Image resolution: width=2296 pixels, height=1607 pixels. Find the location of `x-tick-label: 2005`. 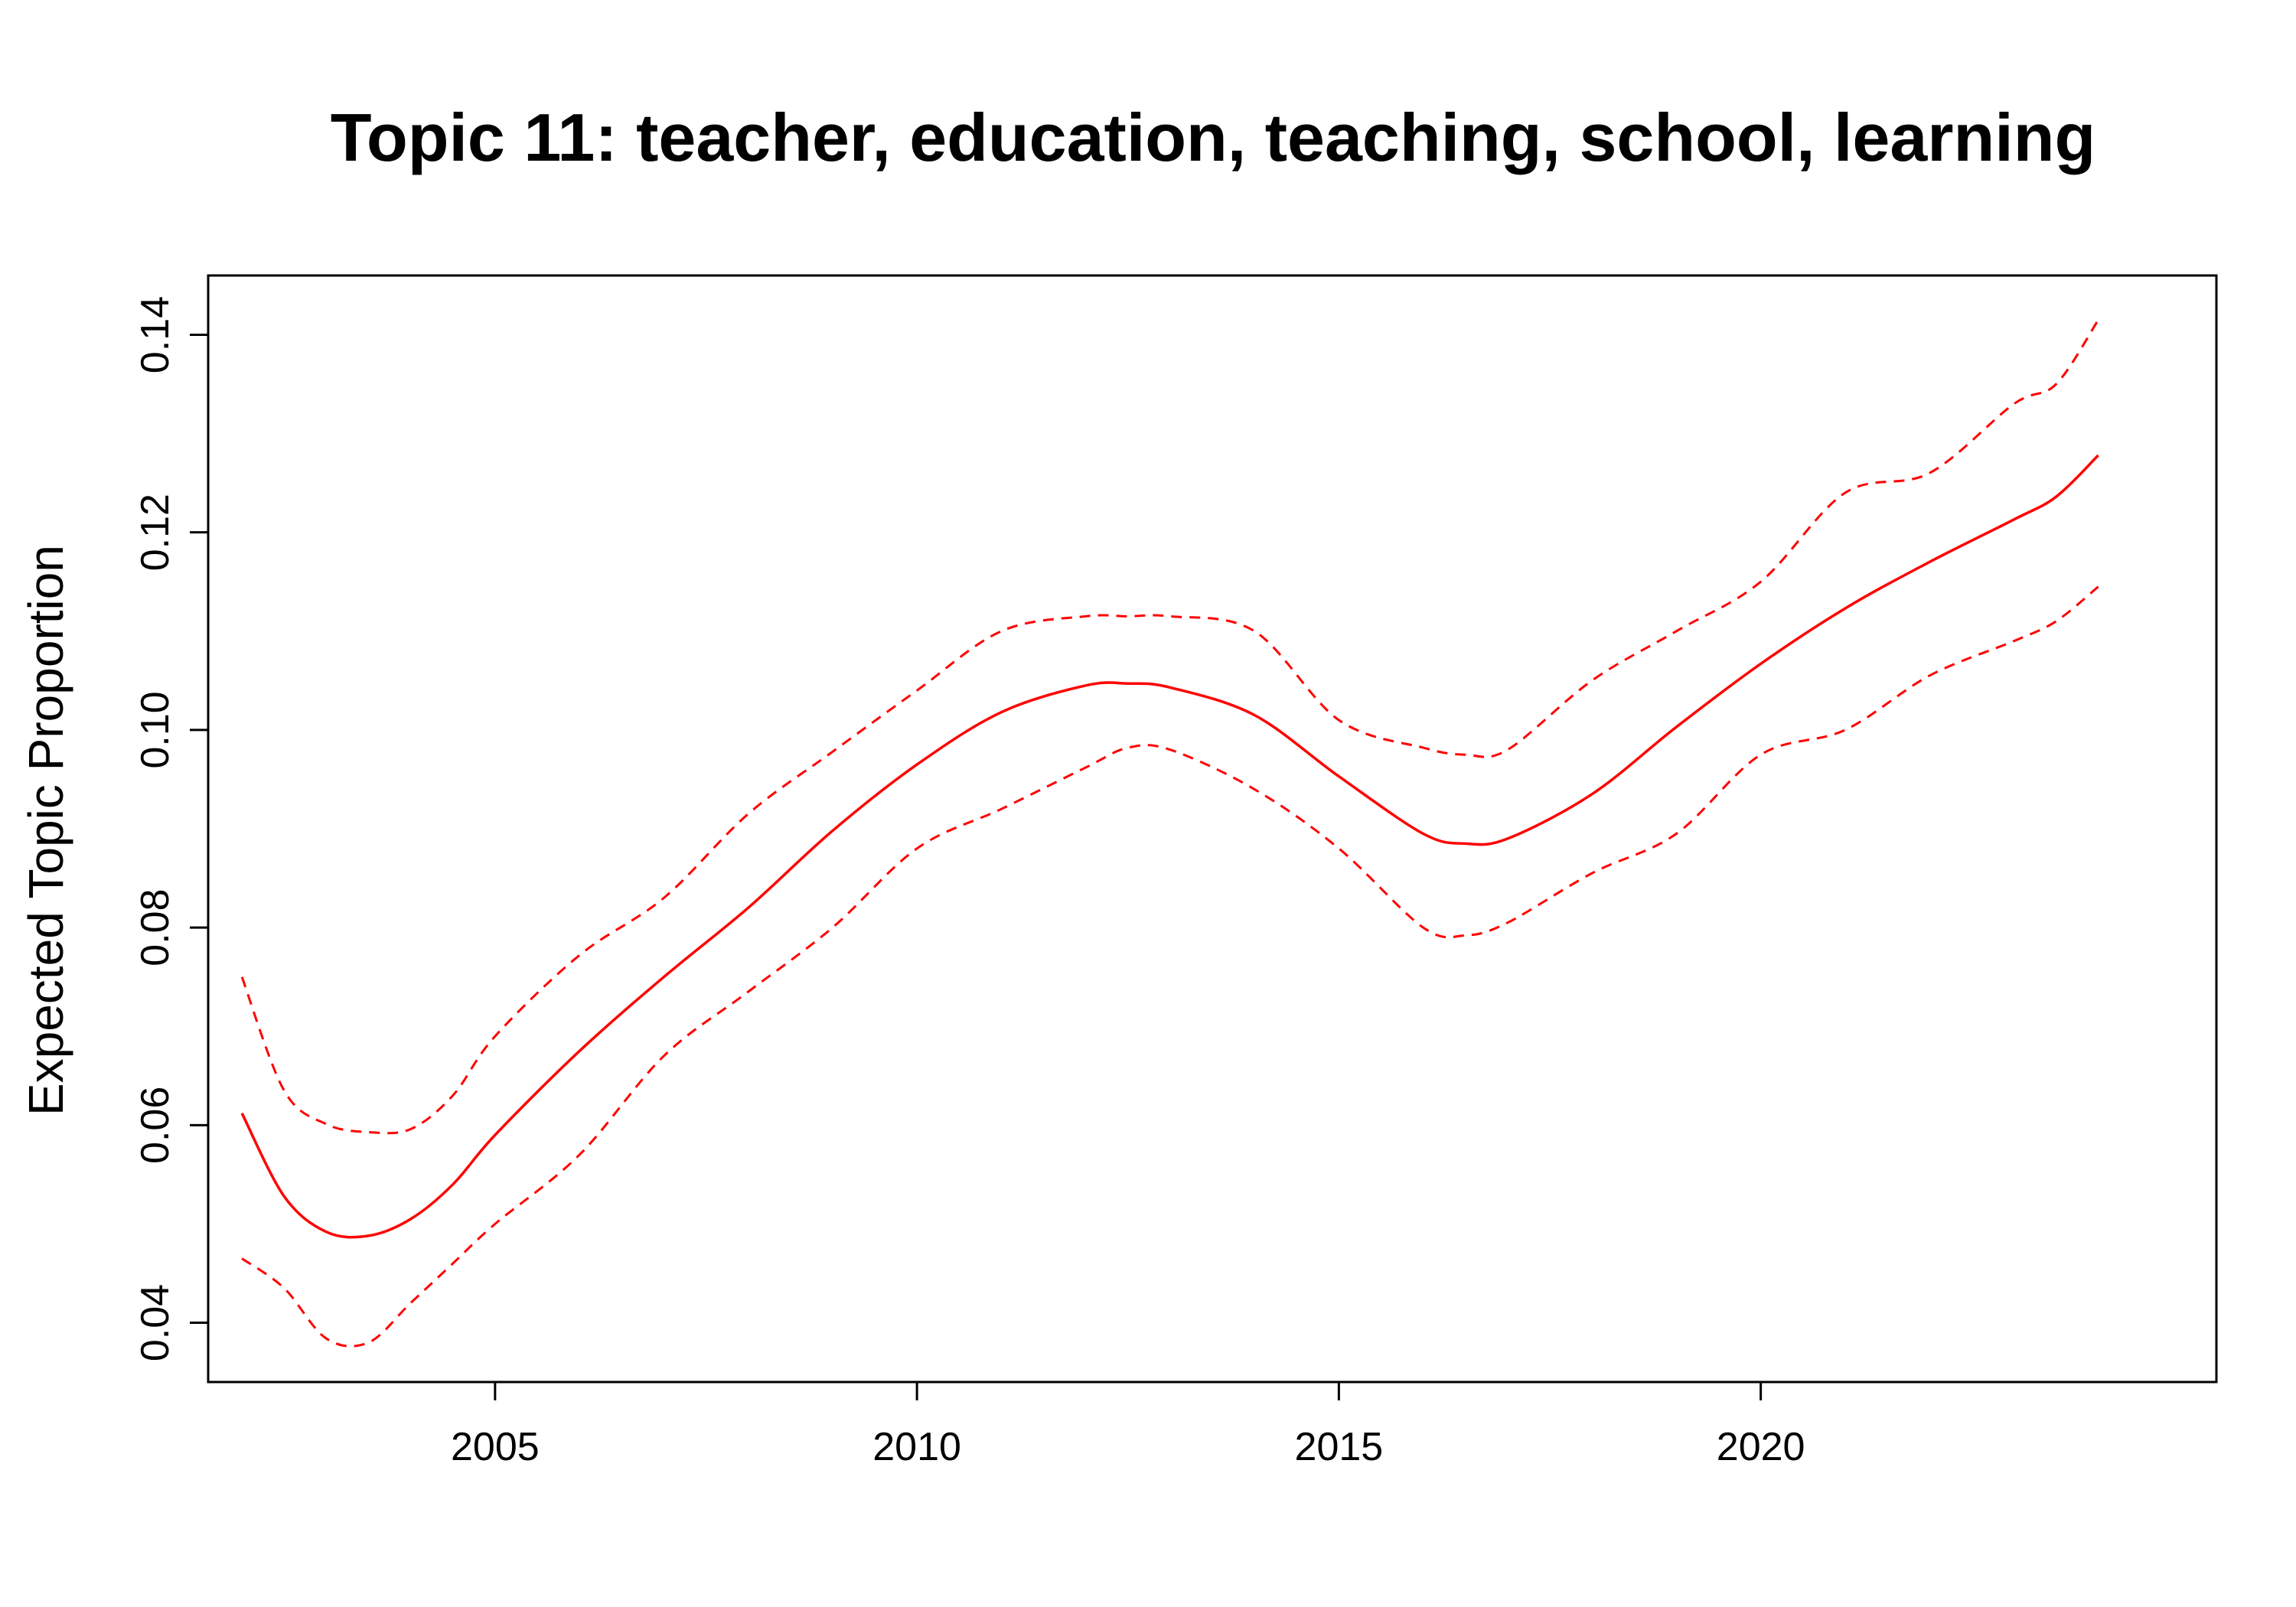

x-tick-label: 2005 is located at coordinates (495, 1447).